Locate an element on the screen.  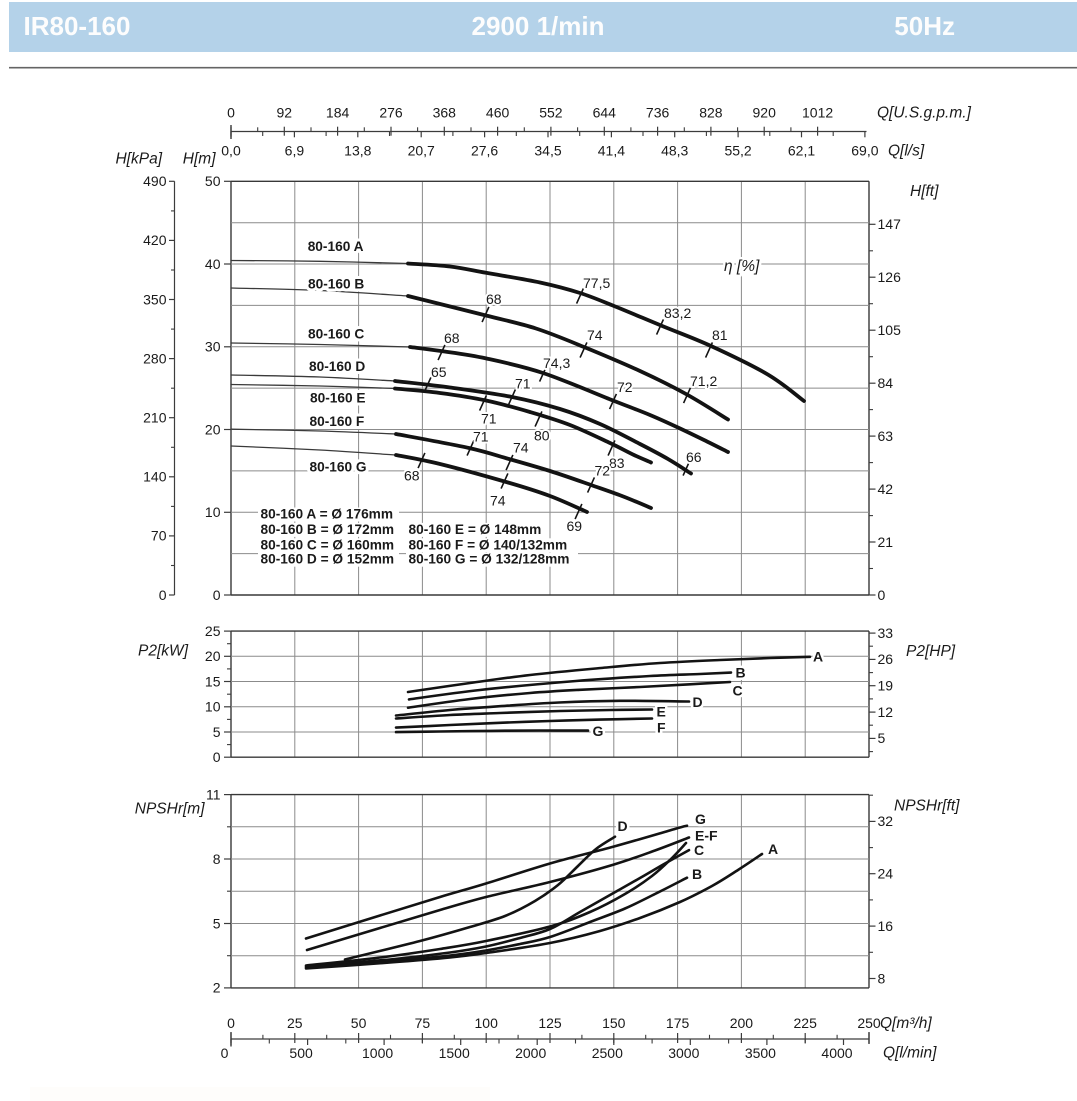
svg-text: 34,5 is located at coordinates (547, 150).